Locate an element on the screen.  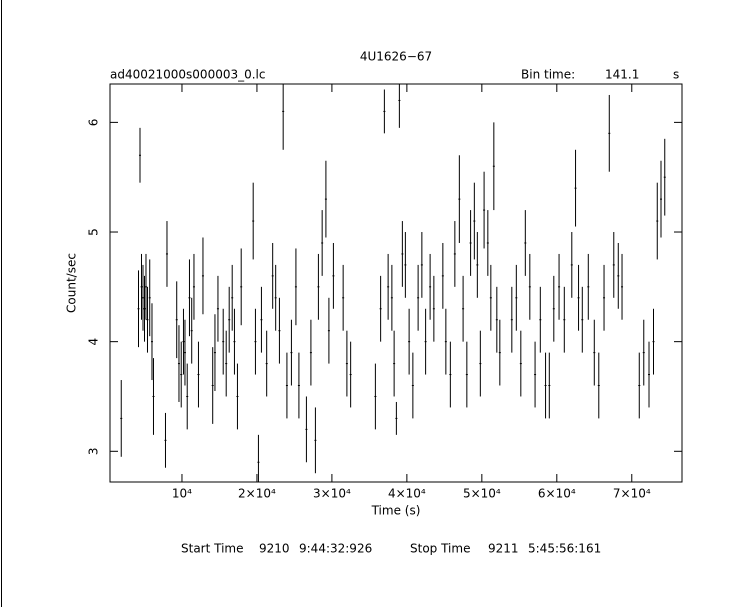
x-tick-label: 5×10⁴ is located at coordinates (482, 494).